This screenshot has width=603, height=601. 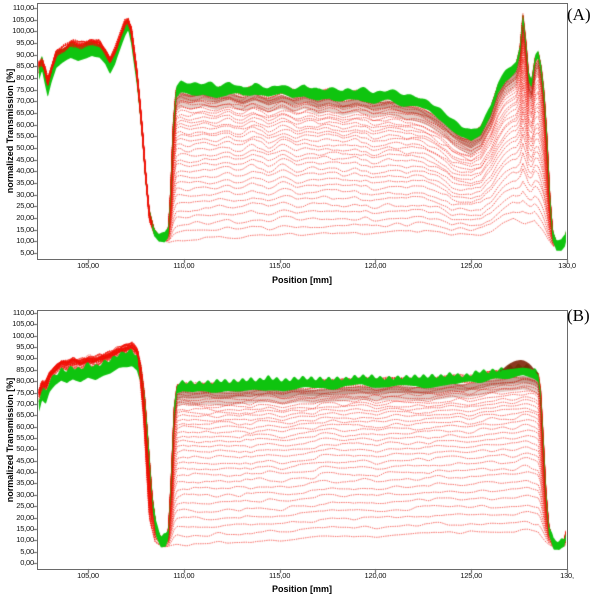 What do you see at coordinates (567, 265) in the screenshot?
I see `x-tick-label: 130,0` at bounding box center [567, 265].